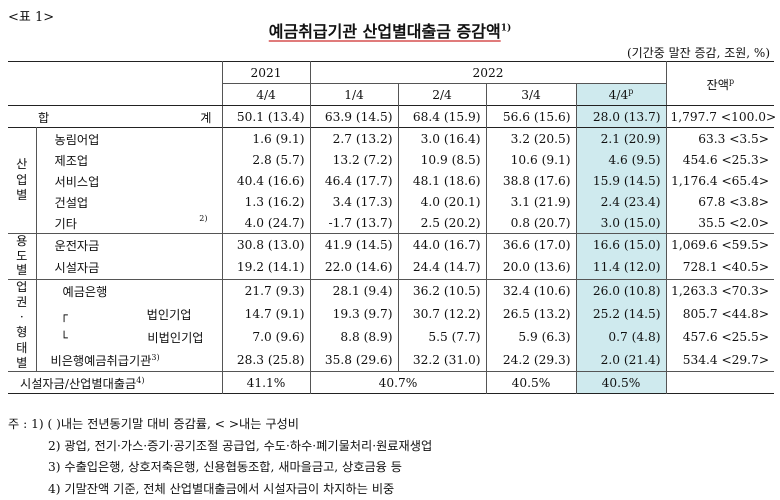 The height and width of the screenshot is (500, 780). What do you see at coordinates (266, 117) in the screenshot?
I see `total-cell: 50.1 (13.4)` at bounding box center [266, 117].